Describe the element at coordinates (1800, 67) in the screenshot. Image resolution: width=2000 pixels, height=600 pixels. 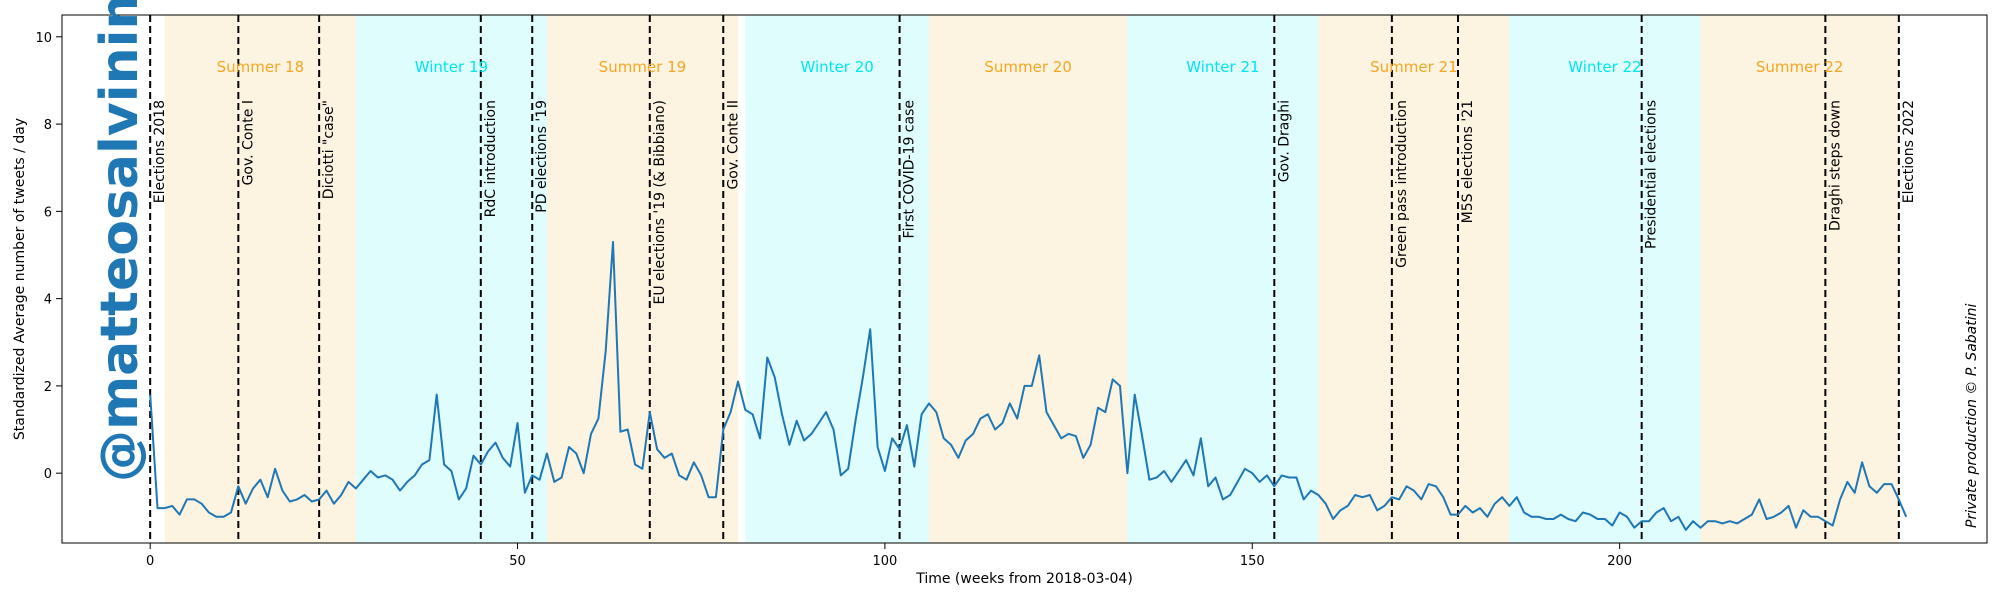
I see `season-label-8: Summer 22` at that location.